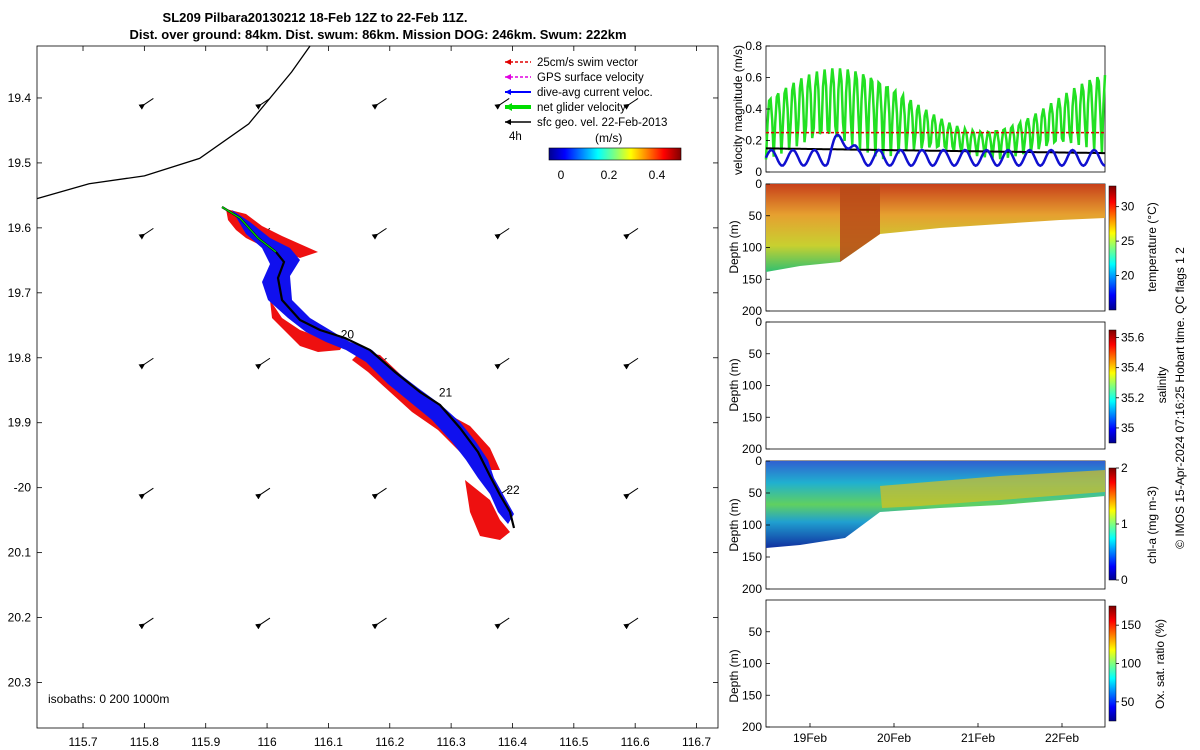 The width and height of the screenshot is (1200, 750). I want to click on map-y-tick-label: 19.4, so click(20, 98).